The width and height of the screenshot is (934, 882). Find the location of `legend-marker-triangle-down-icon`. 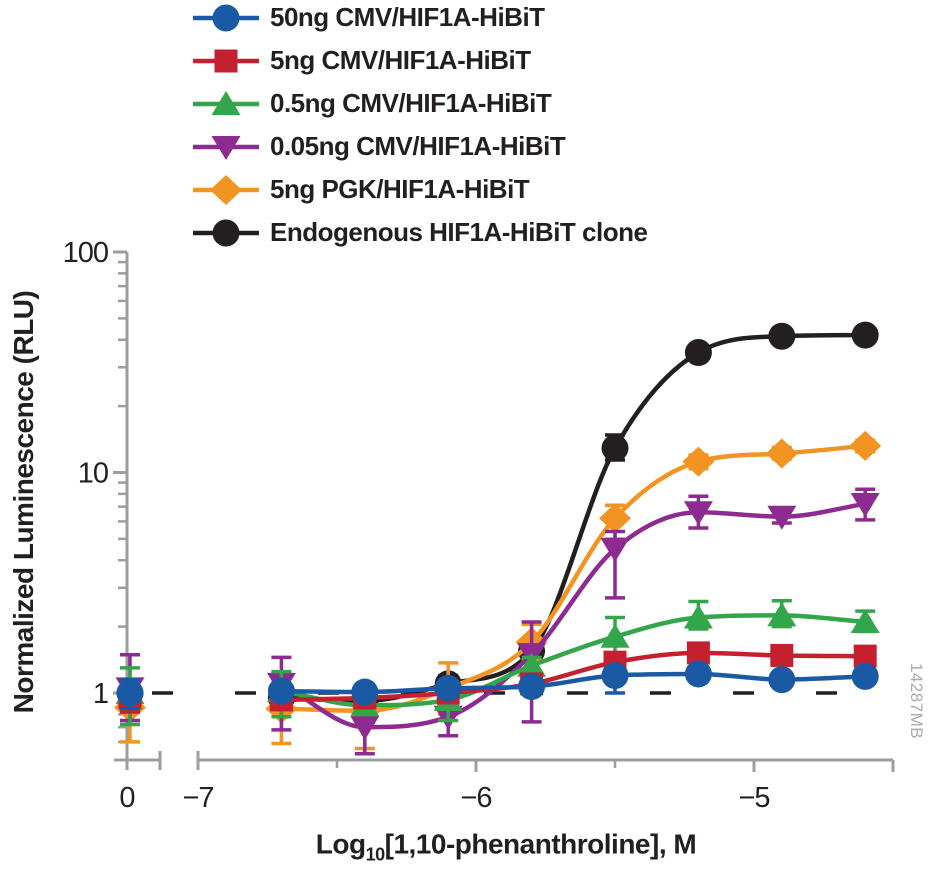

legend-marker-triangle-down-icon is located at coordinates (226, 147).